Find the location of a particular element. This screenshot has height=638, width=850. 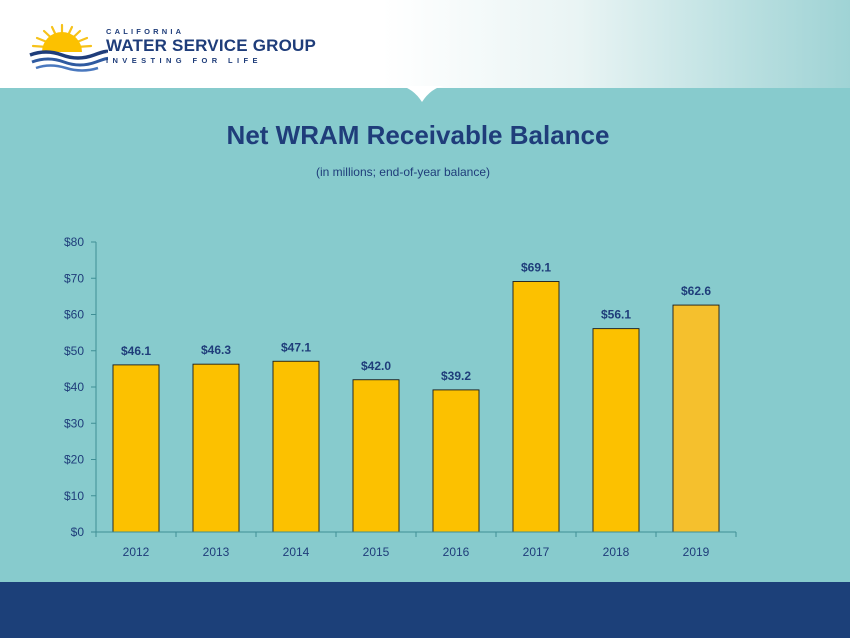

data-label-2019: $62.6 is located at coordinates (696, 291).